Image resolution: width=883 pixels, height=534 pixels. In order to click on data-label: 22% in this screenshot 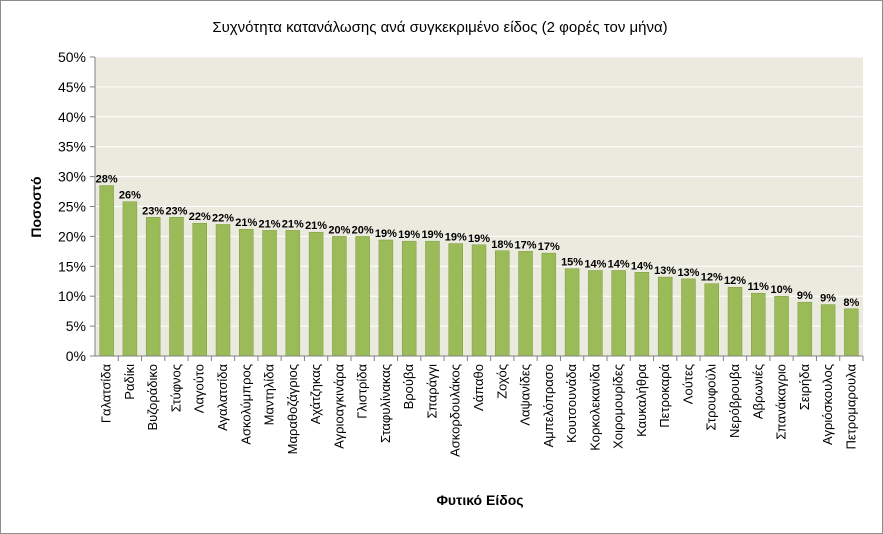, I will do `click(200, 217)`.